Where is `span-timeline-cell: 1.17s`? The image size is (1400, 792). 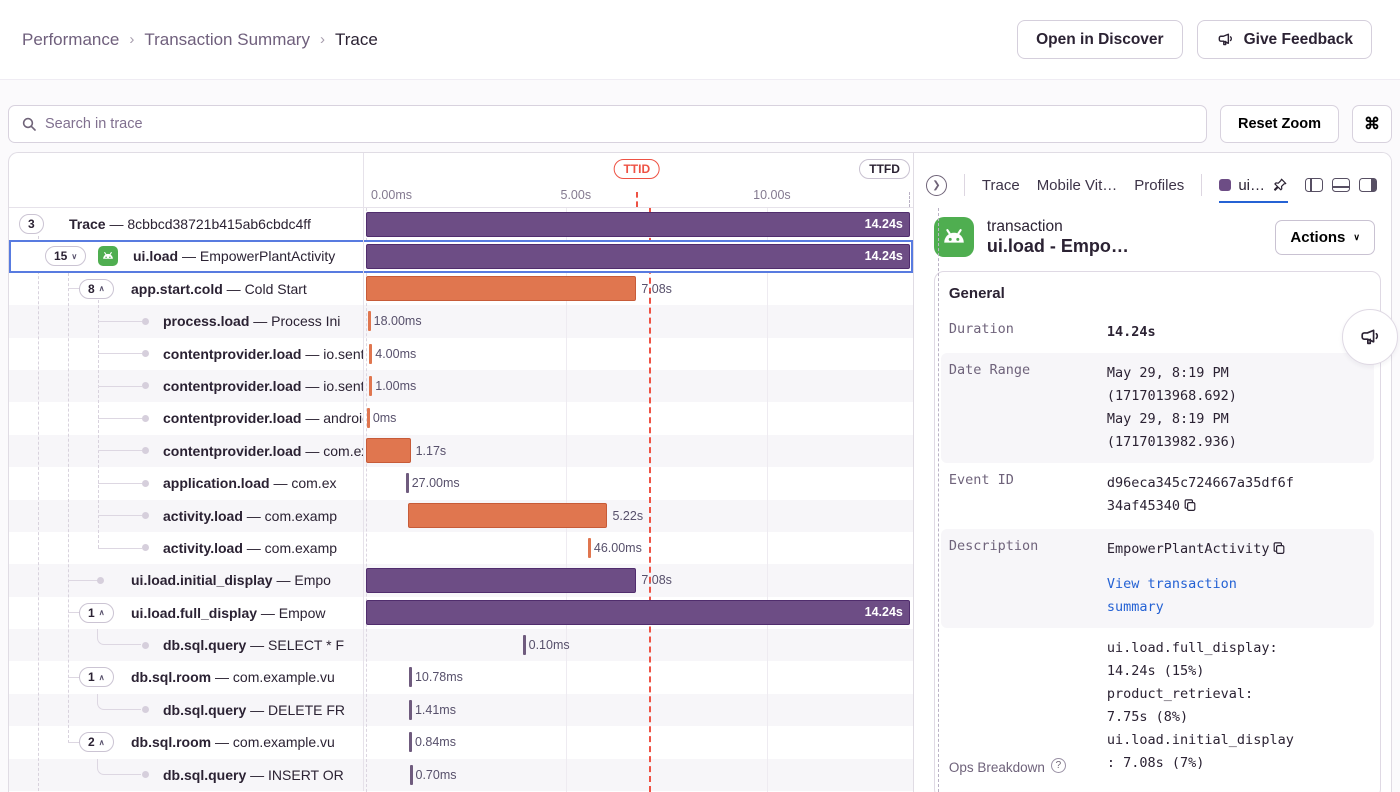
span-timeline-cell: 1.17s is located at coordinates (638, 451).